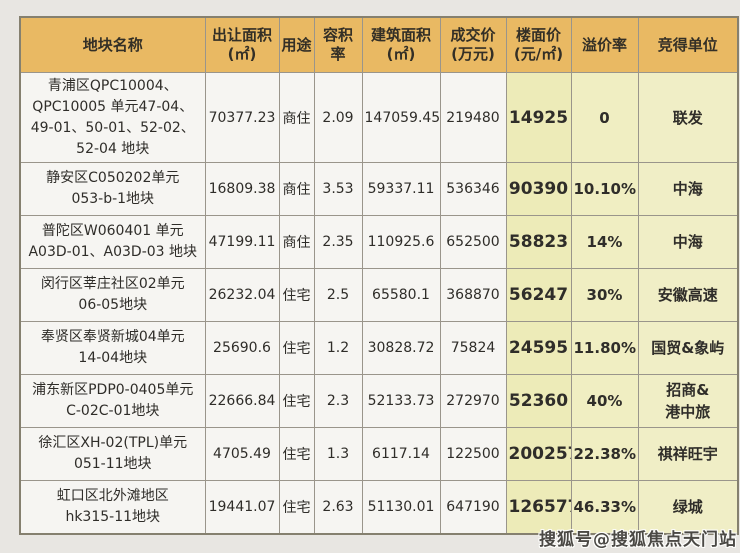 Image resolution: width=740 pixels, height=553 pixels. Describe the element at coordinates (338, 401) in the screenshot. I see `cell-far: 2.3` at that location.